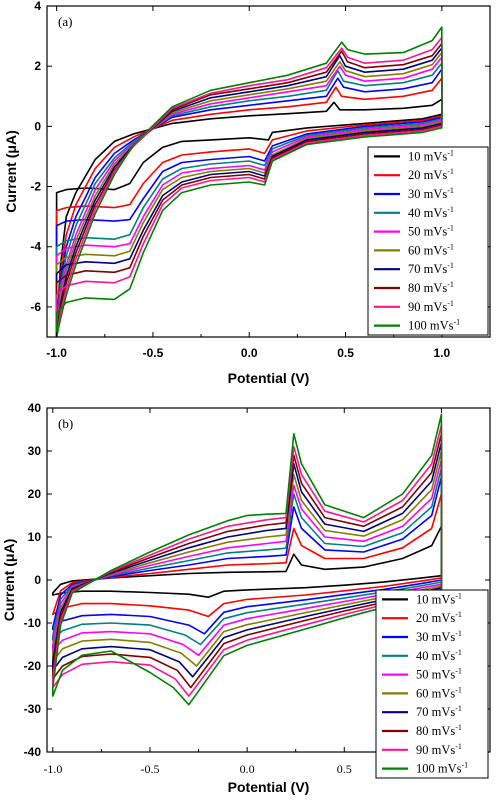 Image resolution: width=496 pixels, height=809 pixels. I want to click on y-tick-label: 30, so click(35, 451).